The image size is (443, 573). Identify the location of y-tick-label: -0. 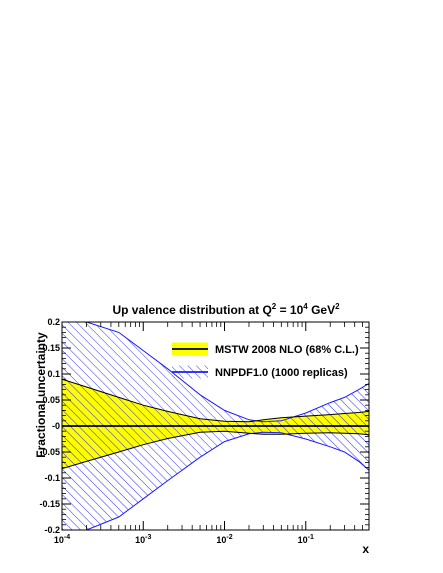
(56, 426).